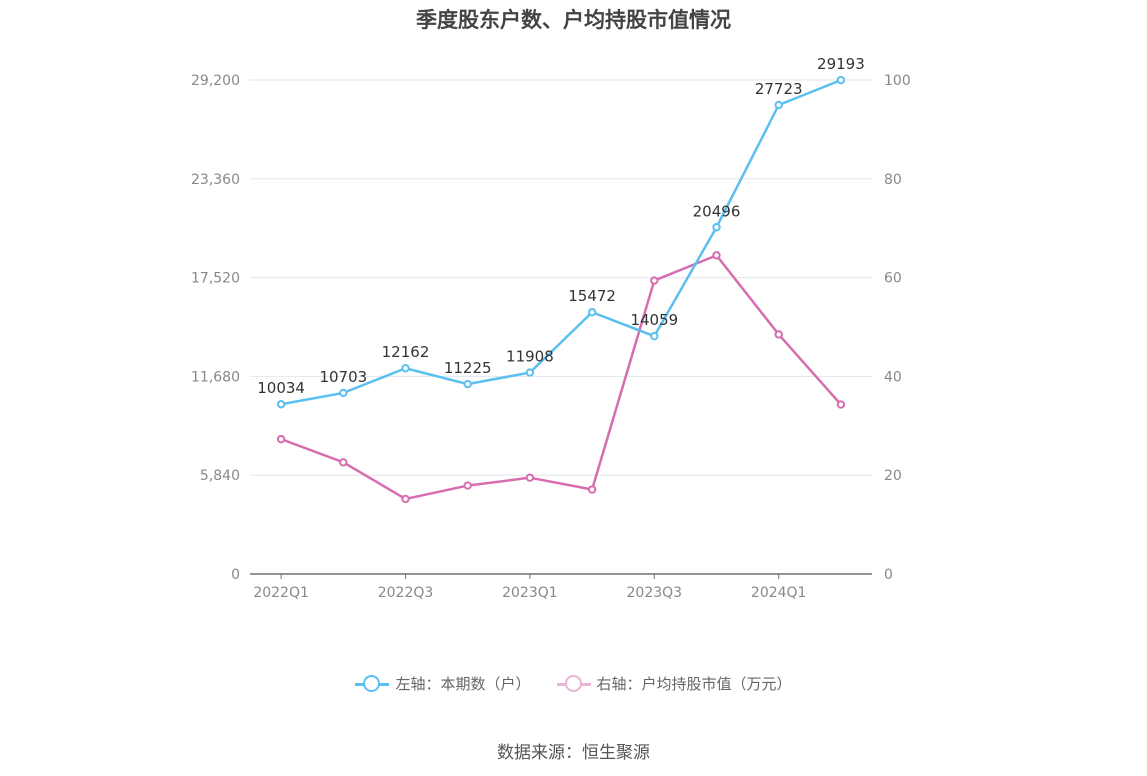  Describe the element at coordinates (530, 593) in the screenshot. I see `x-tick-label: 2023Q1` at that location.